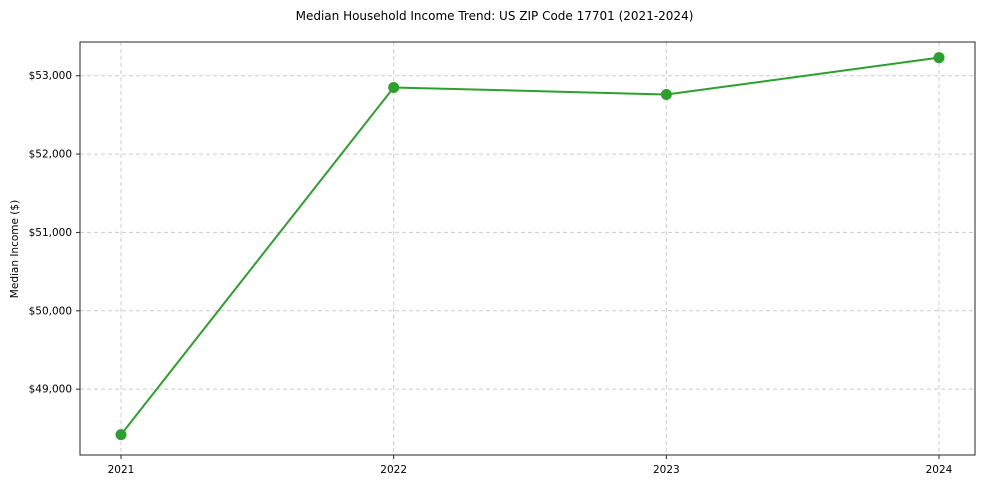 The width and height of the screenshot is (989, 490). I want to click on y-tick-label: $52,000, so click(50, 155).